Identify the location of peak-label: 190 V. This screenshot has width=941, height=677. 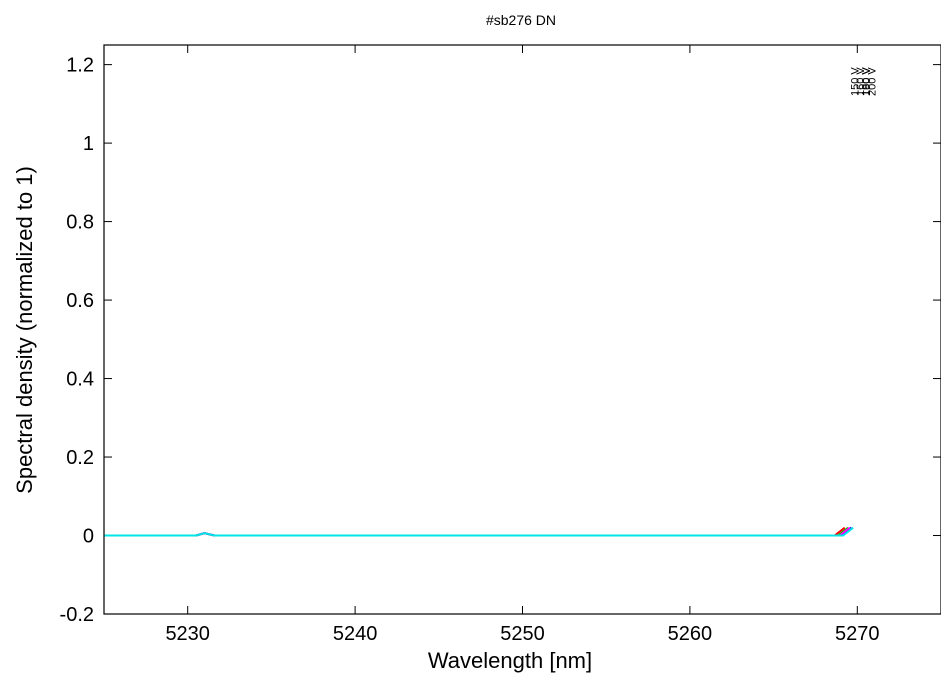
(867, 81).